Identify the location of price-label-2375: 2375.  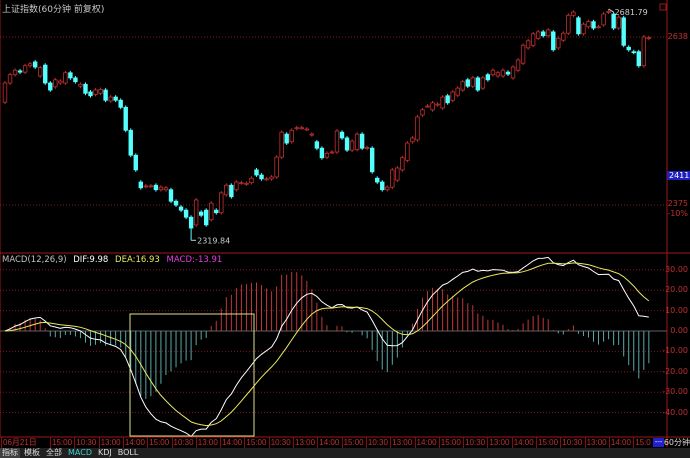
(677, 203).